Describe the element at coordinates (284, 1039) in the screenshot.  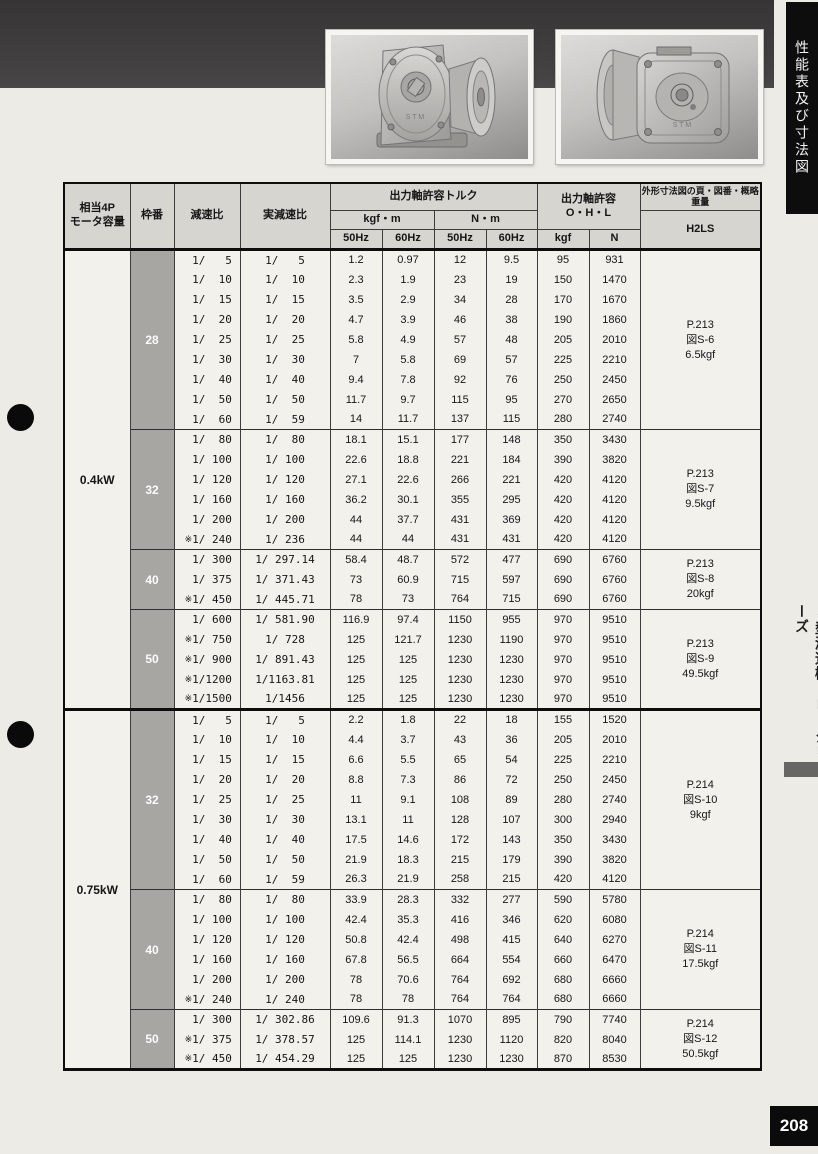
I see `actual-ratio-cell: 1/ 378.57` at that location.